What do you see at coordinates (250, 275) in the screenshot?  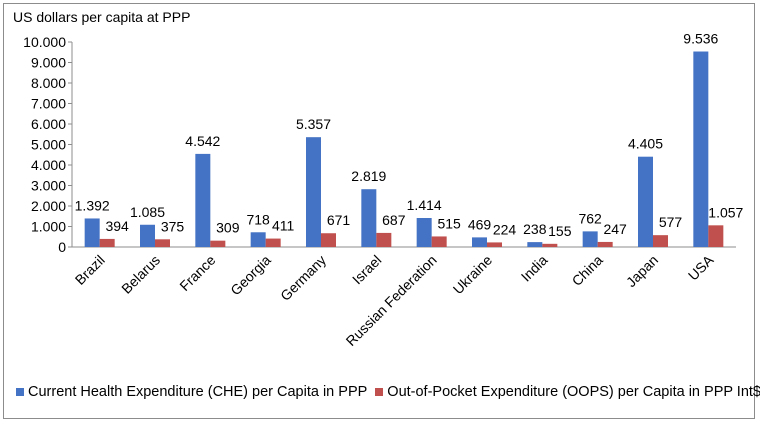 I see `x-tick-label: Georgia` at bounding box center [250, 275].